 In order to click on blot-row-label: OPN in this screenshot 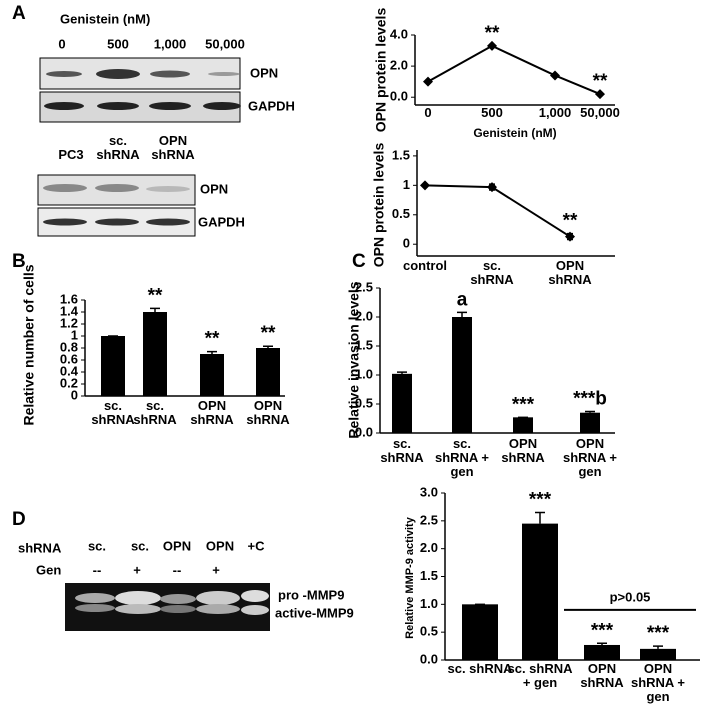, I will do `click(264, 72)`.